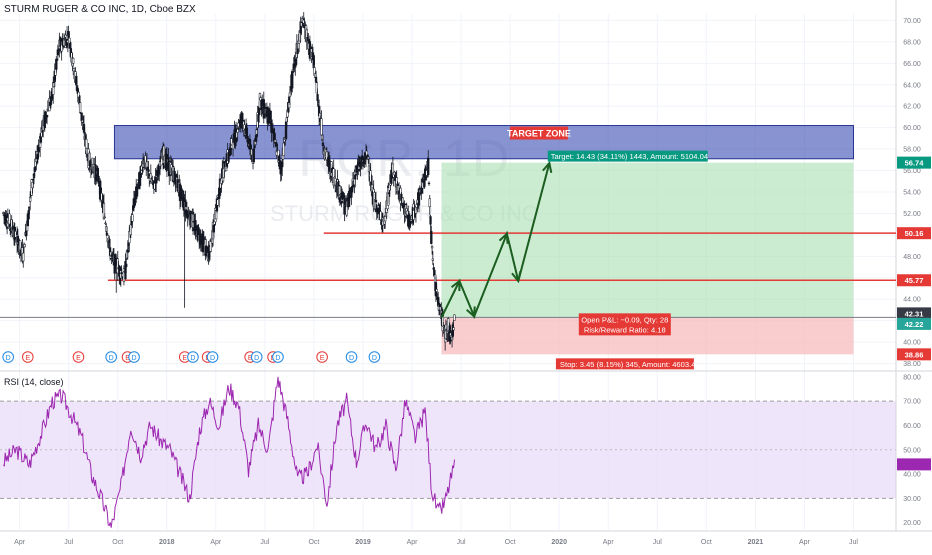 The height and width of the screenshot is (555, 932). What do you see at coordinates (756, 542) in the screenshot?
I see `x-tick-label: 2021` at bounding box center [756, 542].